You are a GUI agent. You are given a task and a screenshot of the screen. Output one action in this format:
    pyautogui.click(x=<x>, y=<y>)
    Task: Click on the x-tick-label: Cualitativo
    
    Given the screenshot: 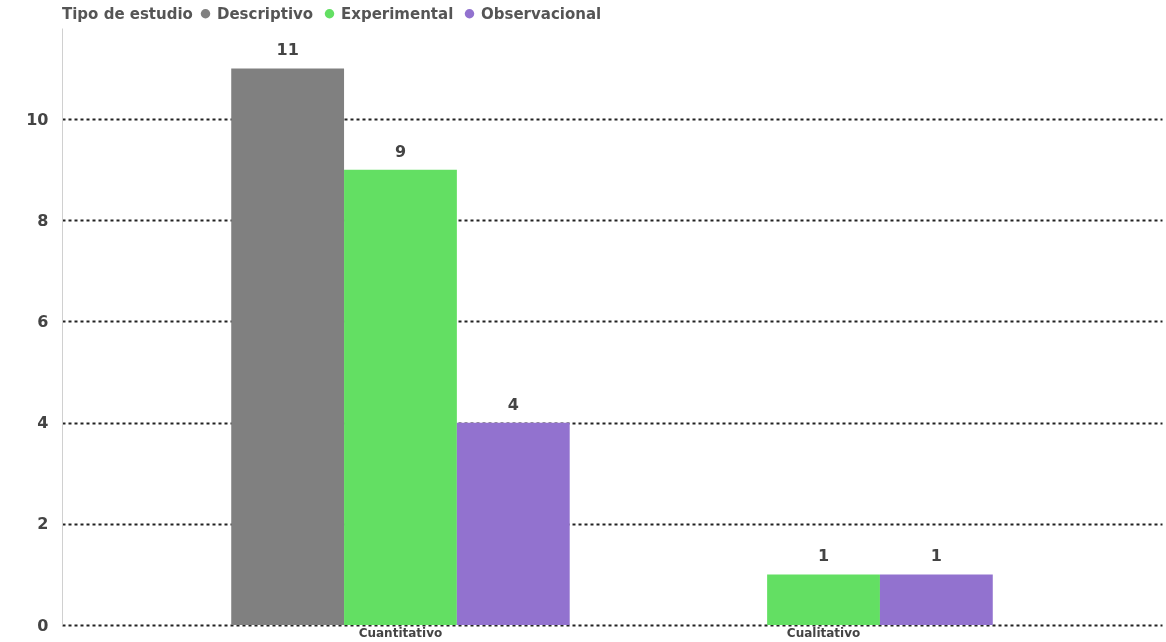 What is the action you would take?
    pyautogui.click(x=823, y=632)
    